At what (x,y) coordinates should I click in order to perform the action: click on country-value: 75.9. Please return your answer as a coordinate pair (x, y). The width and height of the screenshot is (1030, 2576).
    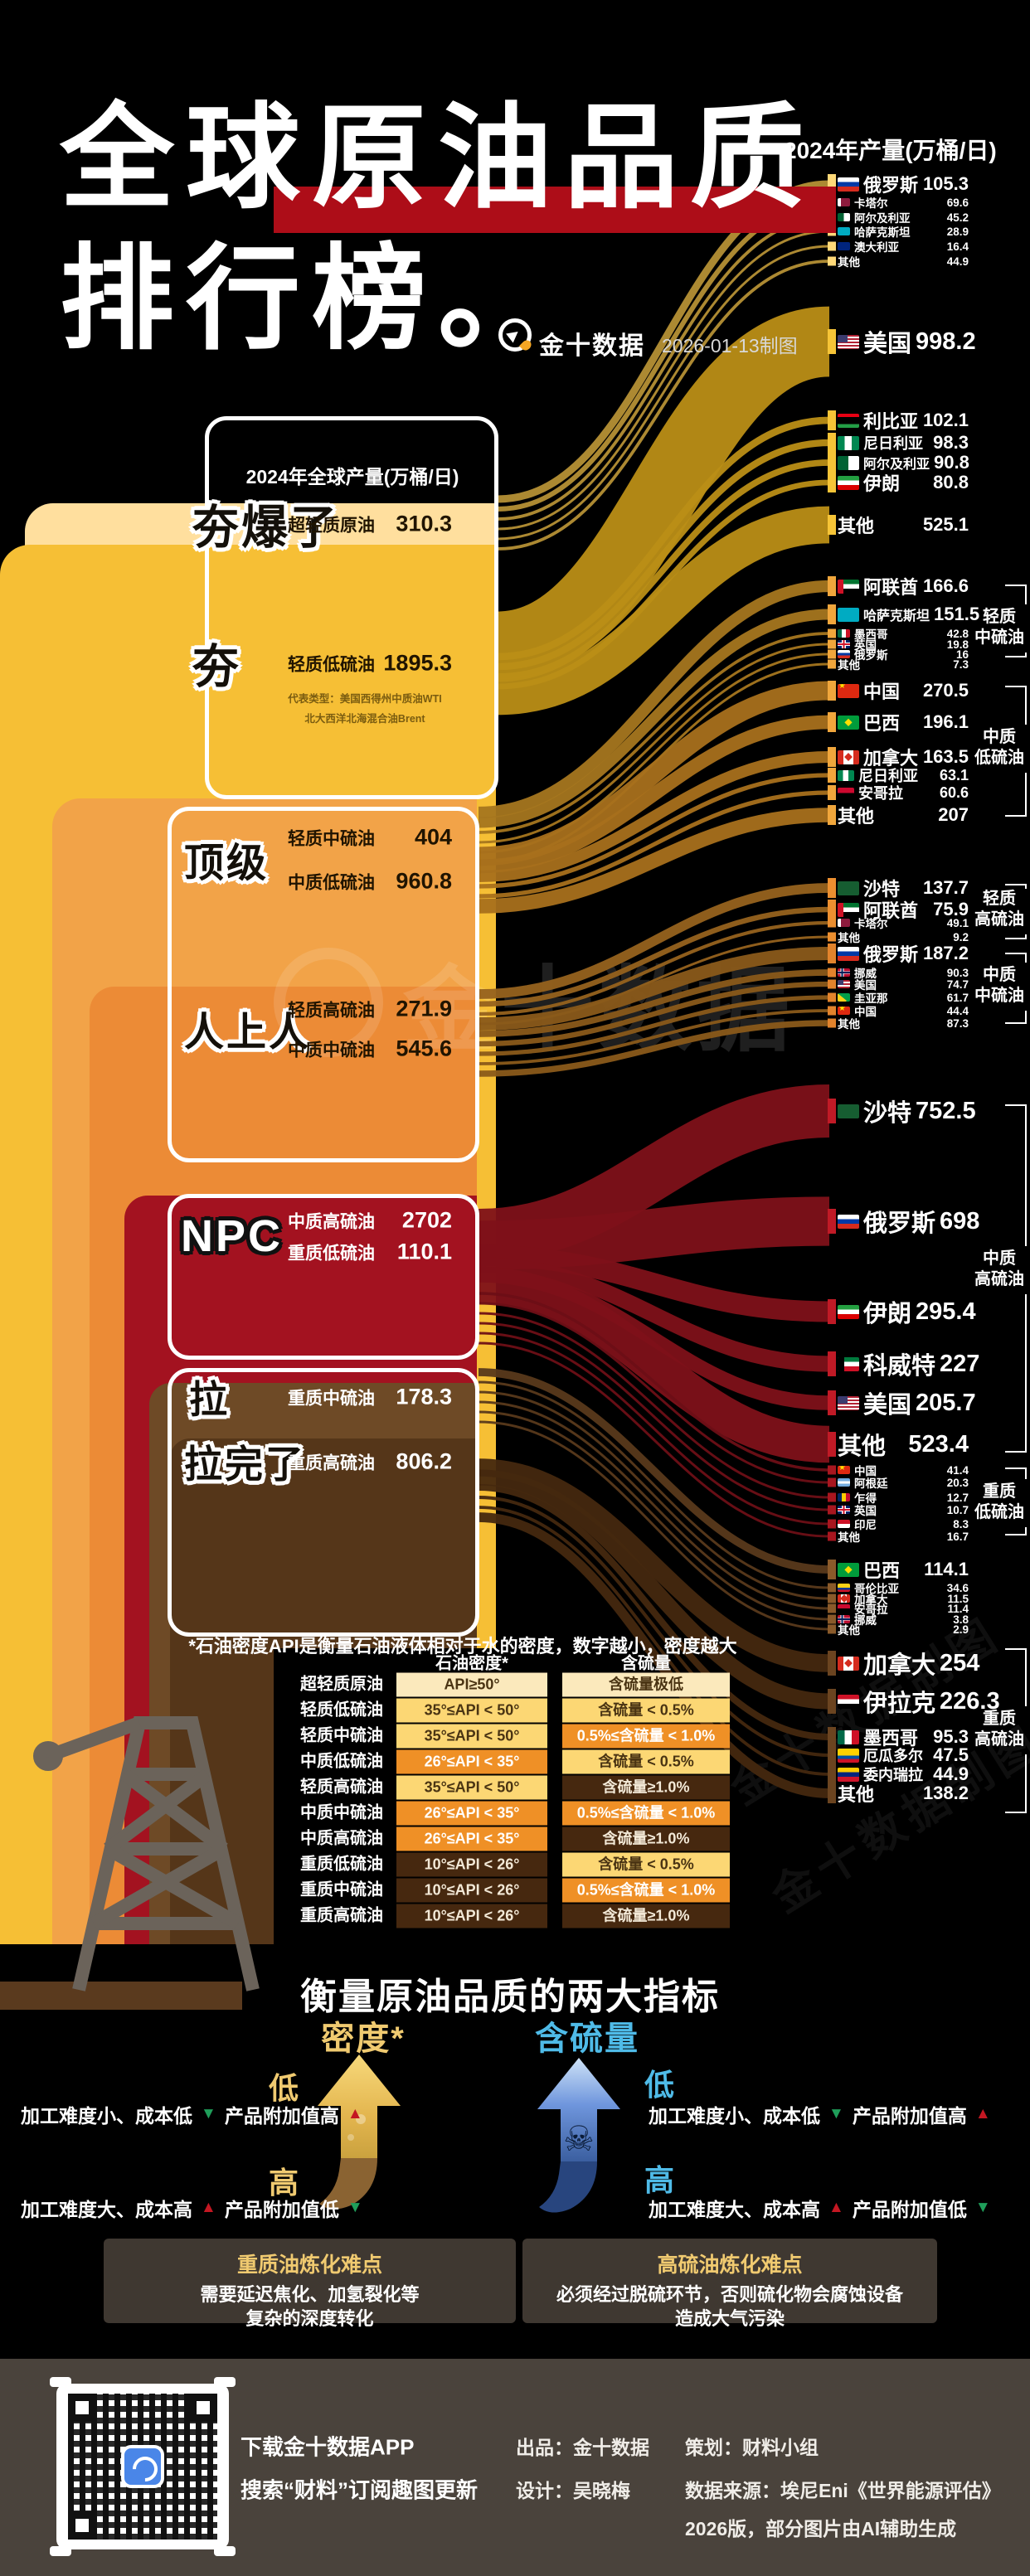
    Looking at the image, I should click on (951, 909).